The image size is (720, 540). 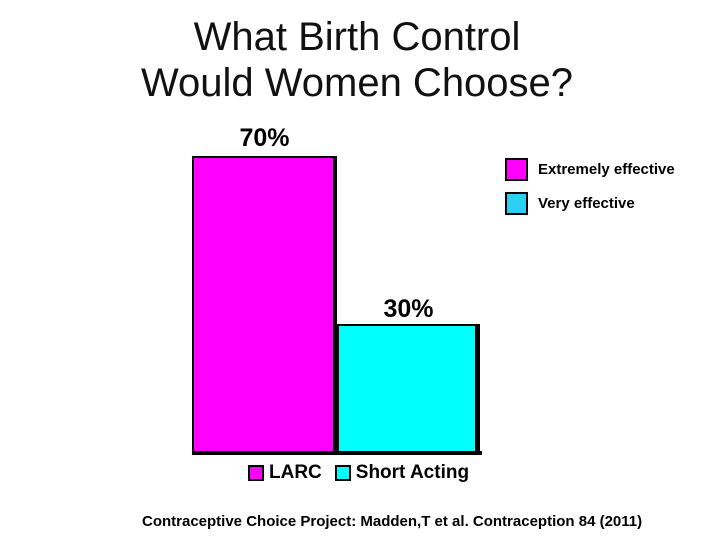 I want to click on larc-bar, so click(x=264, y=303).